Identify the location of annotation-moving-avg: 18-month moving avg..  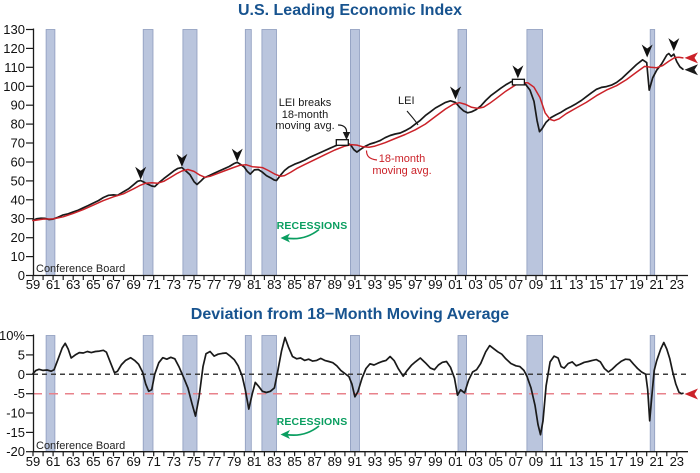
(402, 165).